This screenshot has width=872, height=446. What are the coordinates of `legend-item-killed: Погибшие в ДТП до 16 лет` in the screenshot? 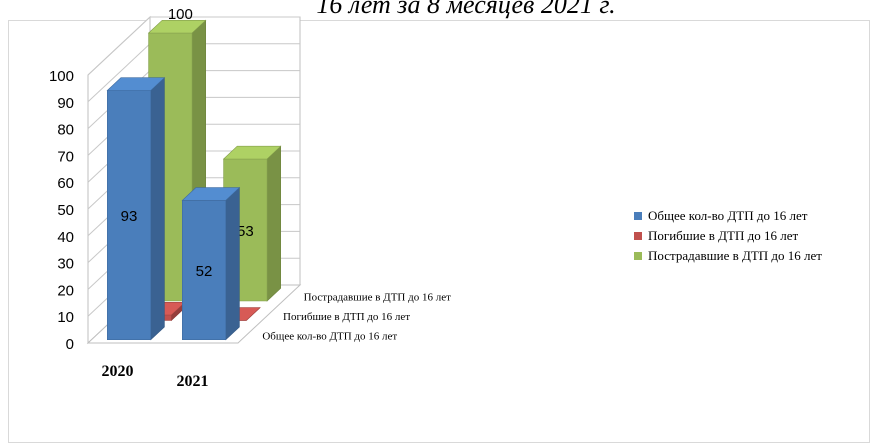 It's located at (728, 236).